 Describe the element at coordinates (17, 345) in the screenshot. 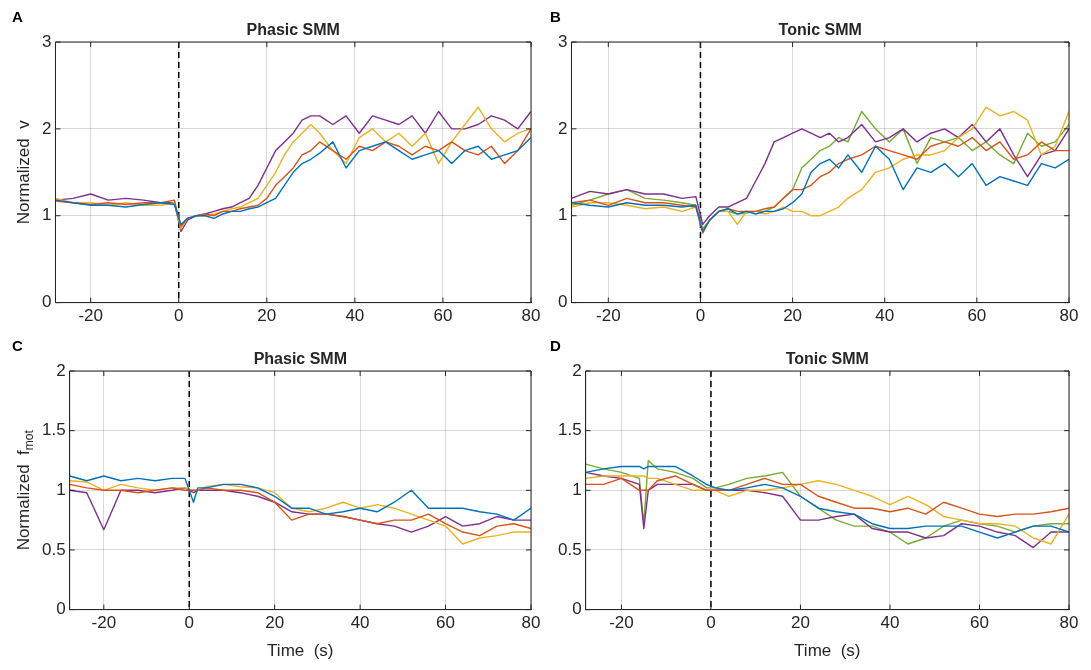

I see `text: C` at that location.